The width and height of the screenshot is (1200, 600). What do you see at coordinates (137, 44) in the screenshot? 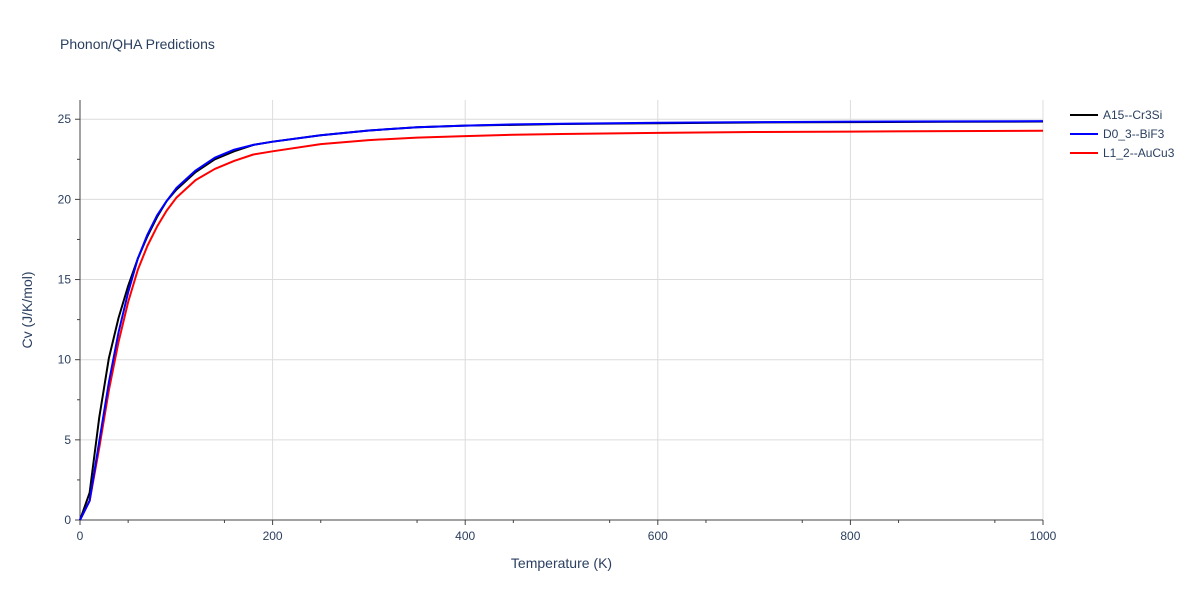
I see `chart-title: Phonon/QHA Predictions` at bounding box center [137, 44].